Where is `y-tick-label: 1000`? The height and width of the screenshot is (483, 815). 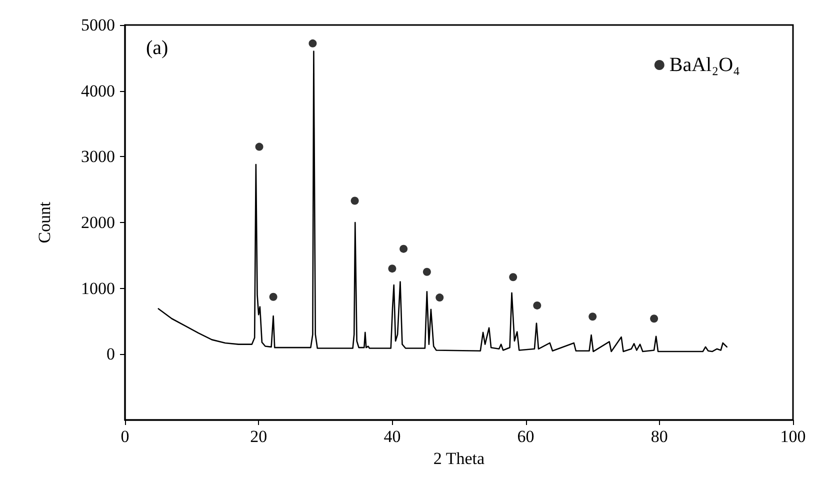
y-tick-label: 1000 is located at coordinates (98, 288).